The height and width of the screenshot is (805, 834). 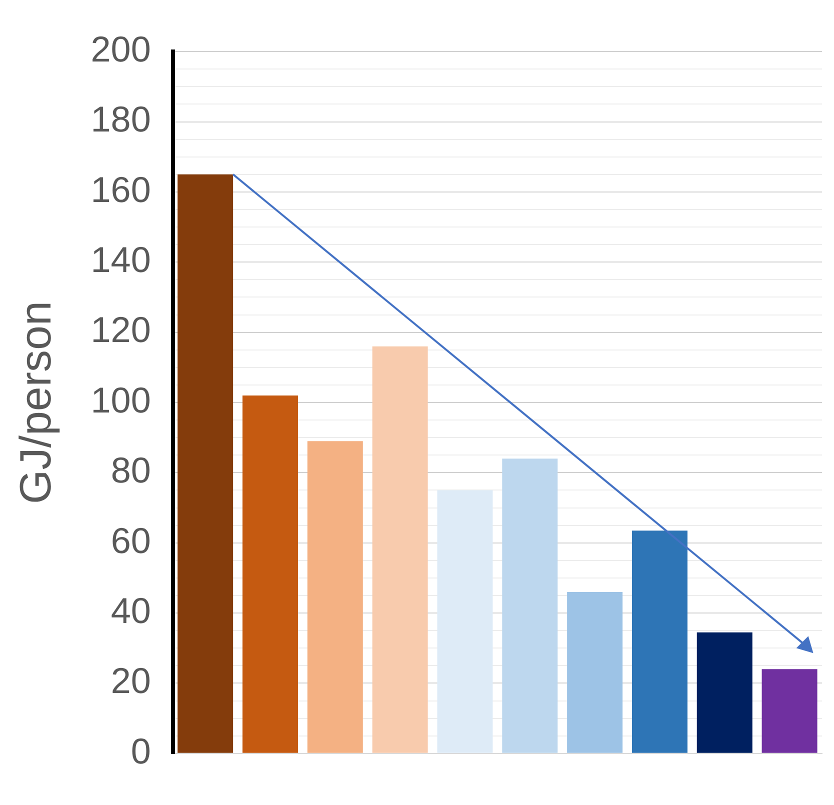 I want to click on y-axis-title: GJ/person, so click(x=36, y=402).